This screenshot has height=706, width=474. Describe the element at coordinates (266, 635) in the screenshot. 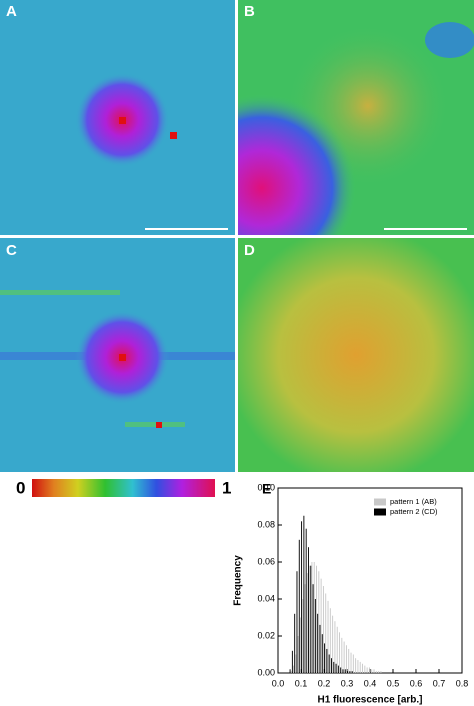

I see `y-tick-label: 0.02` at that location.